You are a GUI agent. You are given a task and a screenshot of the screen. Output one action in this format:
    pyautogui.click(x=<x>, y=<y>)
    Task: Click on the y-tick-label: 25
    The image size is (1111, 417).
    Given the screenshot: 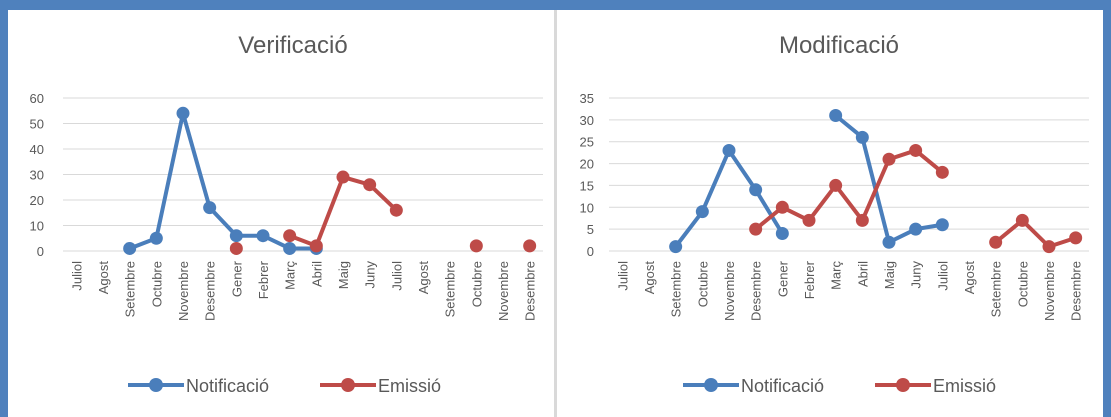 What is the action you would take?
    pyautogui.click(x=587, y=142)
    